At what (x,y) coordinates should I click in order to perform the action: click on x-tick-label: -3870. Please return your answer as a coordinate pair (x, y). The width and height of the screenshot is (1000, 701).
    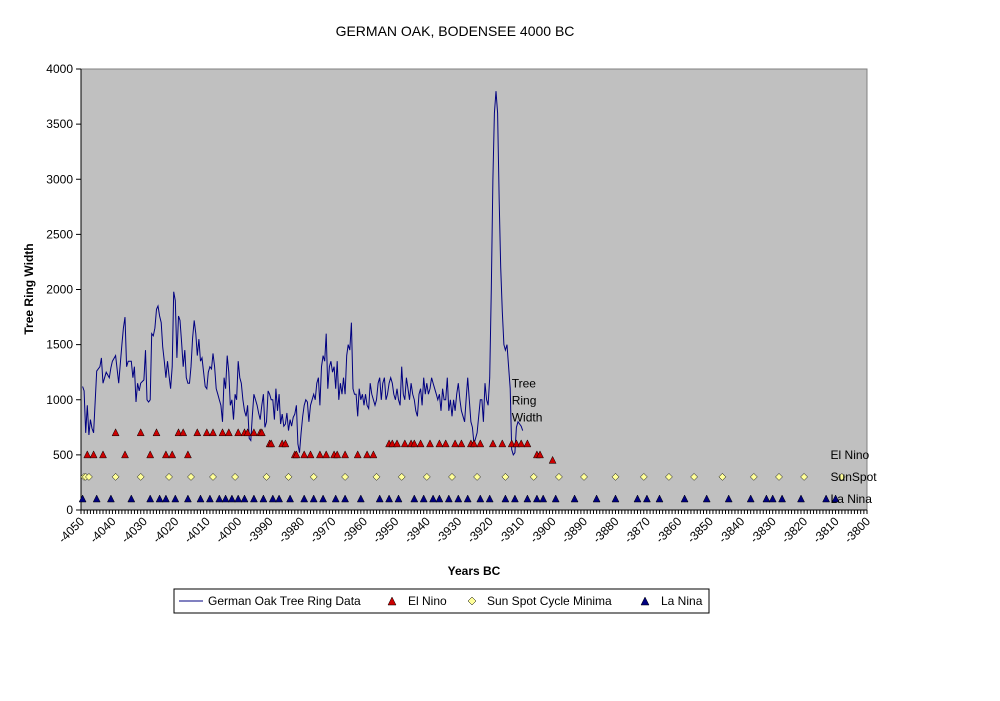
    Looking at the image, I should click on (637, 530).